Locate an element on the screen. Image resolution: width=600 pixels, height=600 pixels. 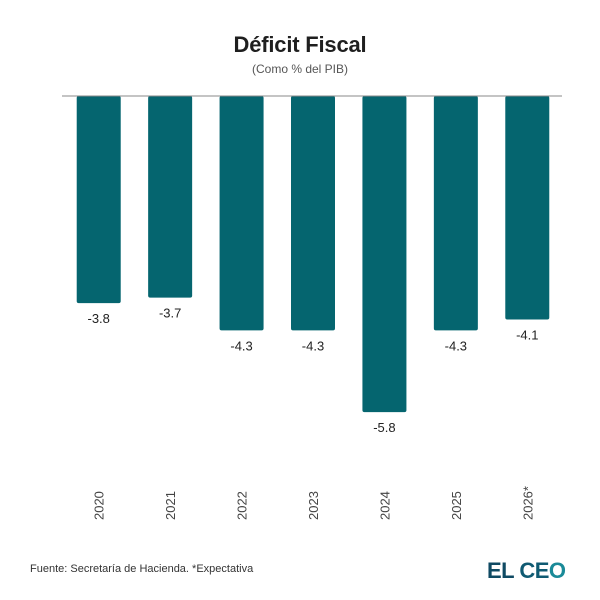
bar-2024 is located at coordinates (384, 254).